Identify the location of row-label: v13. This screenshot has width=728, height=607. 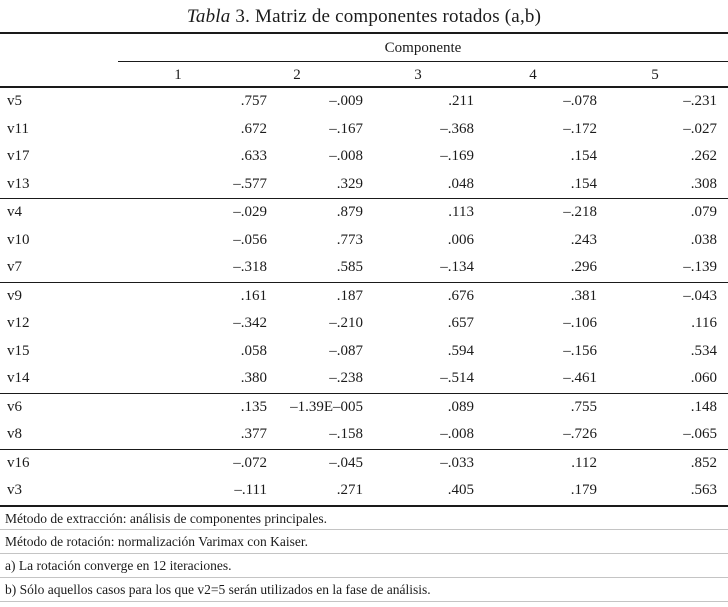
(18, 183).